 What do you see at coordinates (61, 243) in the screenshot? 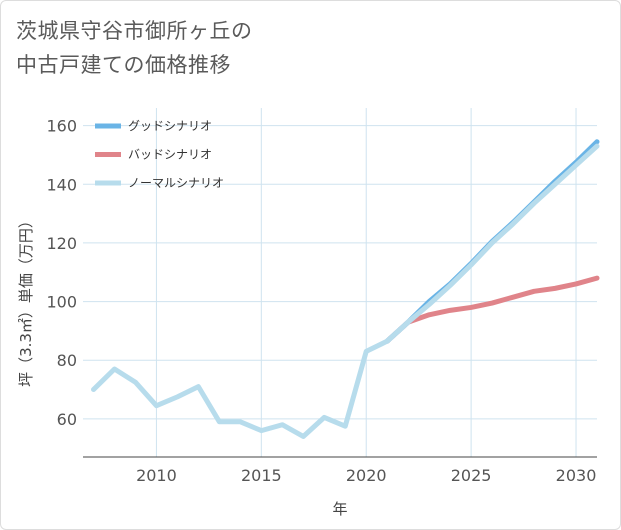
I see `y-tick-label: 120` at bounding box center [61, 243].